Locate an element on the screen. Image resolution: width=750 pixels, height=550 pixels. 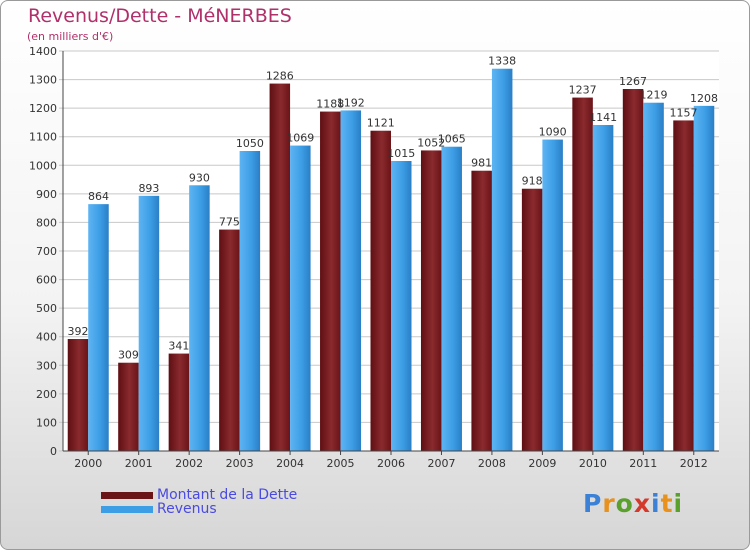
data-label-revenus: 1192 is located at coordinates (351, 102).